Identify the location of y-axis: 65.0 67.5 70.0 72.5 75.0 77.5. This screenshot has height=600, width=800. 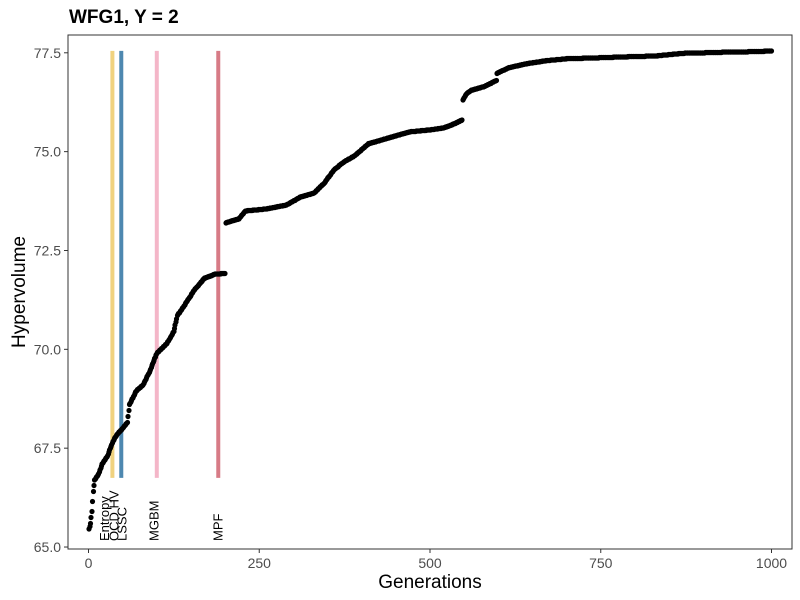
(51, 300).